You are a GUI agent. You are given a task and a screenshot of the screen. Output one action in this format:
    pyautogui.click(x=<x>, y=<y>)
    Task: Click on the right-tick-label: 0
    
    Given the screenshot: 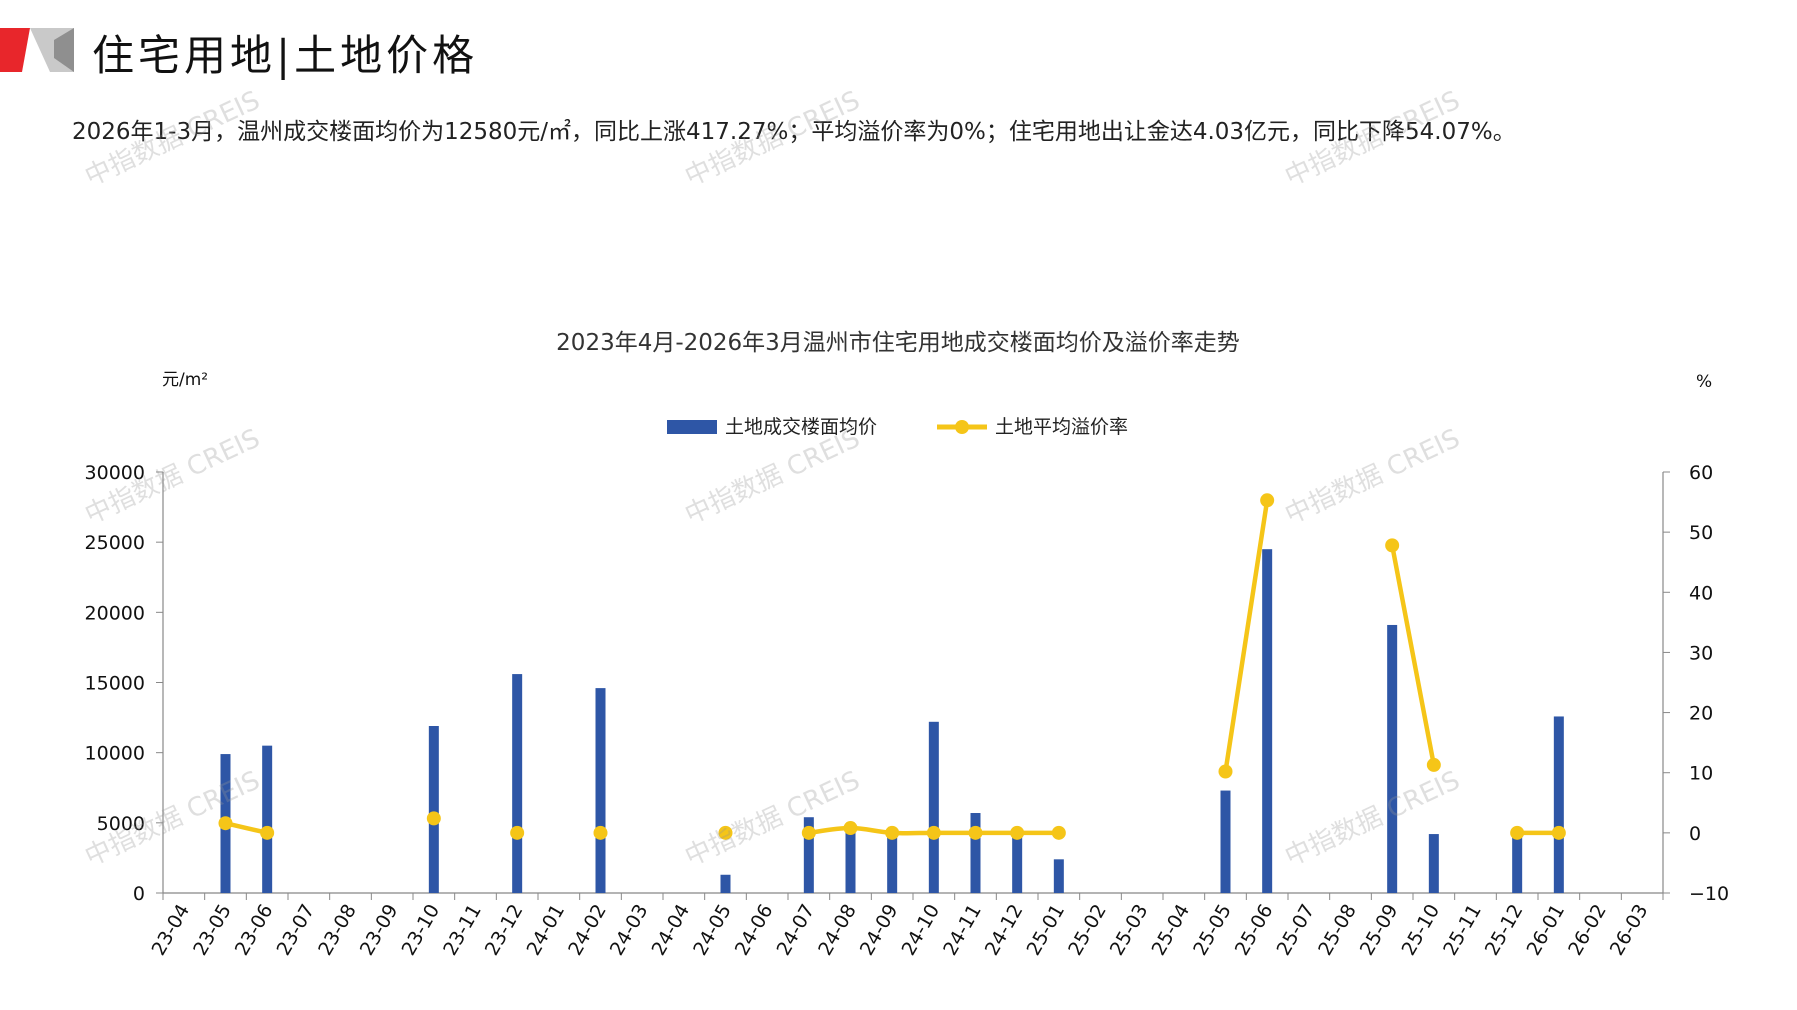 What is the action you would take?
    pyautogui.click(x=1695, y=834)
    